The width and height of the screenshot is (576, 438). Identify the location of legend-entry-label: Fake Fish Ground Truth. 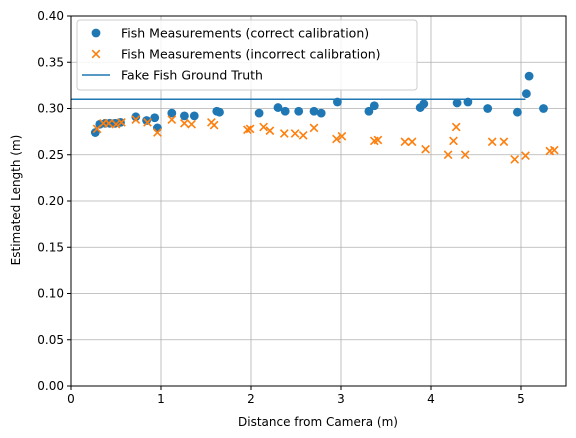
(192, 75).